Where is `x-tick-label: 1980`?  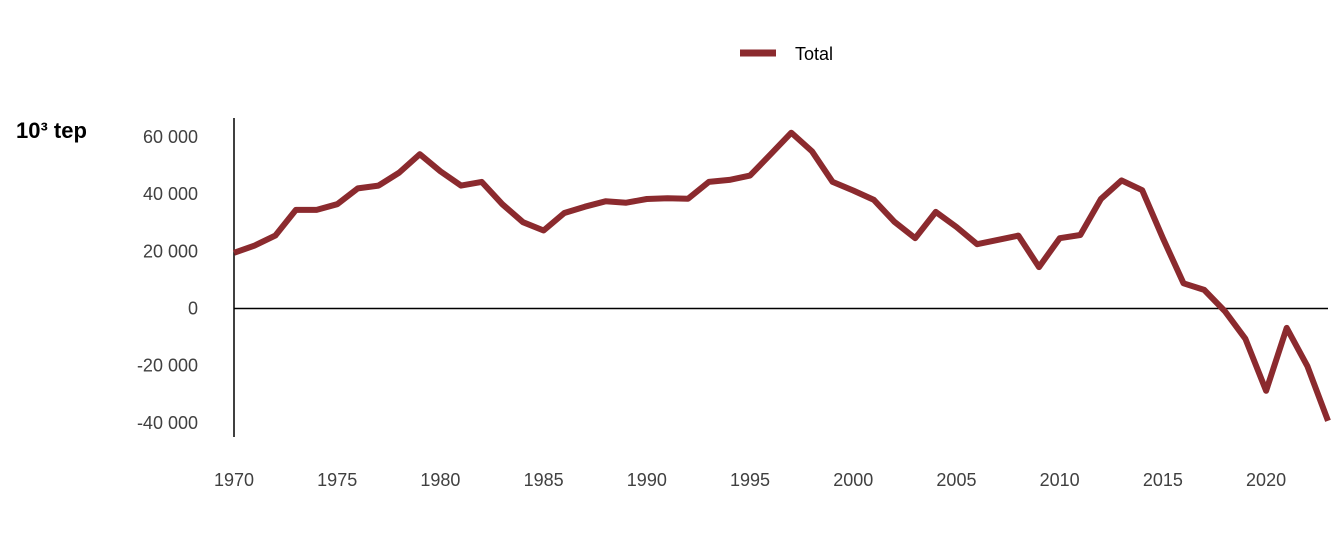 x-tick-label: 1980 is located at coordinates (440, 480).